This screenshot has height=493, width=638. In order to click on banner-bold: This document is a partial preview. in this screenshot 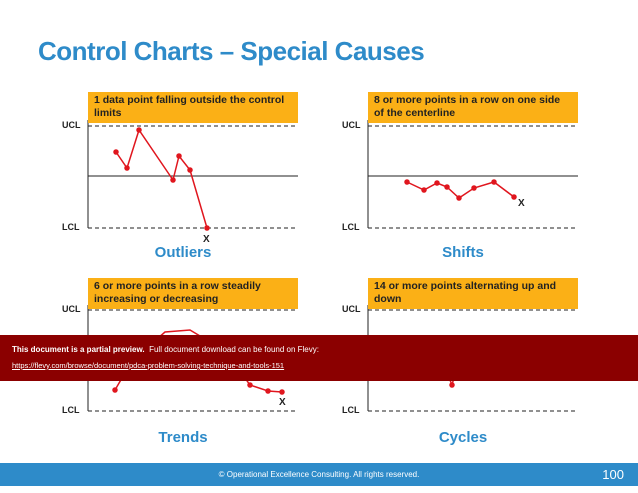, I will do `click(78, 349)`.